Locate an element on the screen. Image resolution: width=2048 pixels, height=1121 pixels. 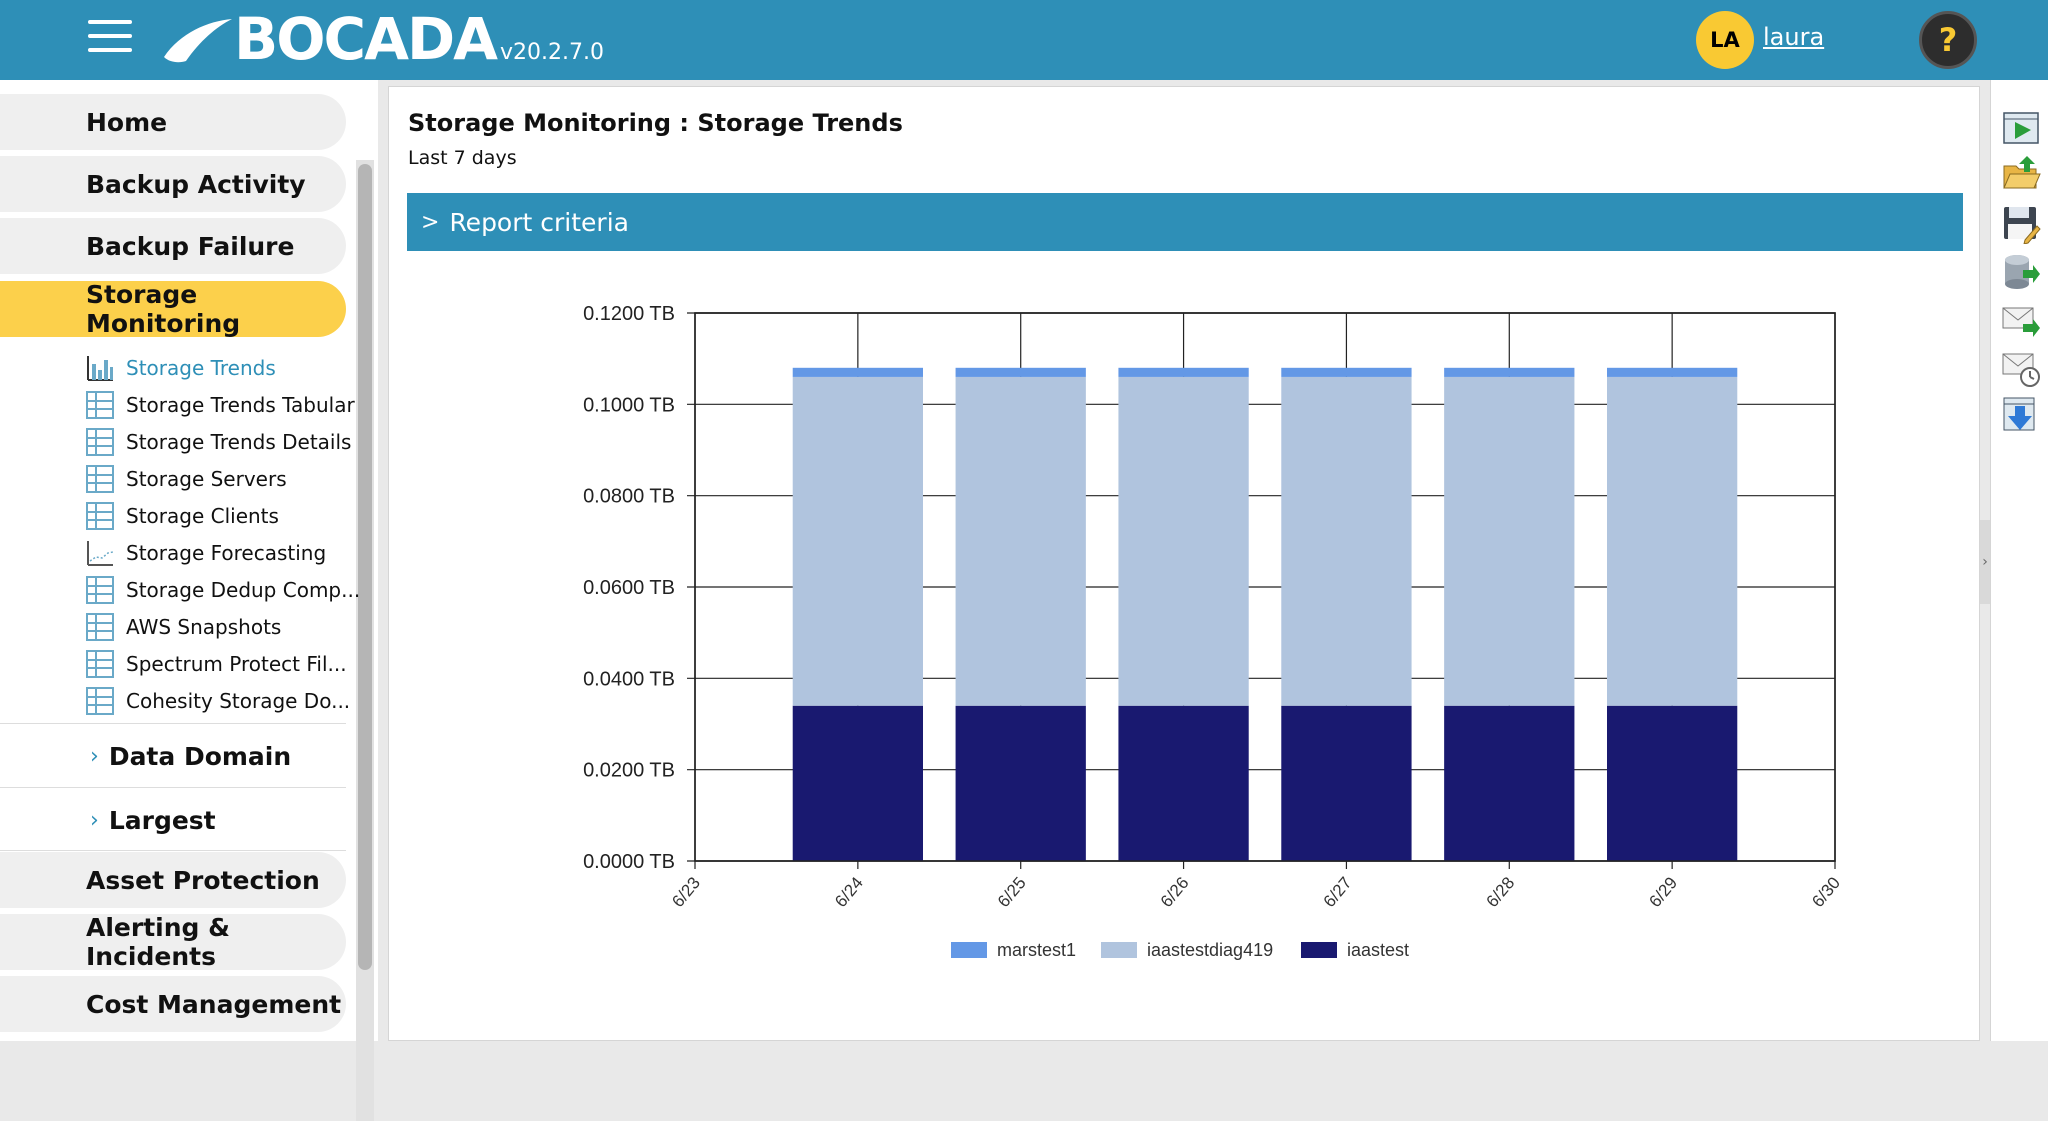
chevron-right-icon: > is located at coordinates (430, 222).